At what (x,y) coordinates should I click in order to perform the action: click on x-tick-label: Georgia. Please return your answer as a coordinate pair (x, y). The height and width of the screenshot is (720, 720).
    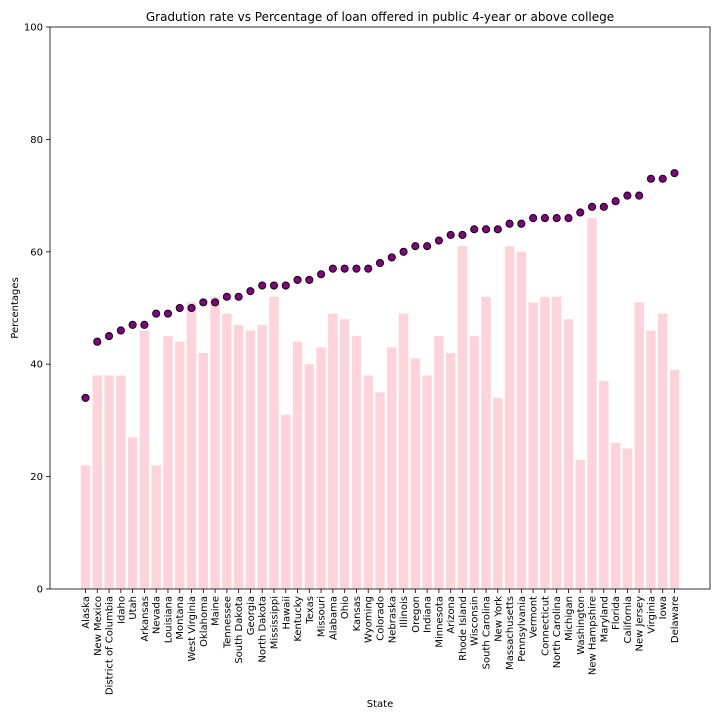
    Looking at the image, I should click on (251, 615).